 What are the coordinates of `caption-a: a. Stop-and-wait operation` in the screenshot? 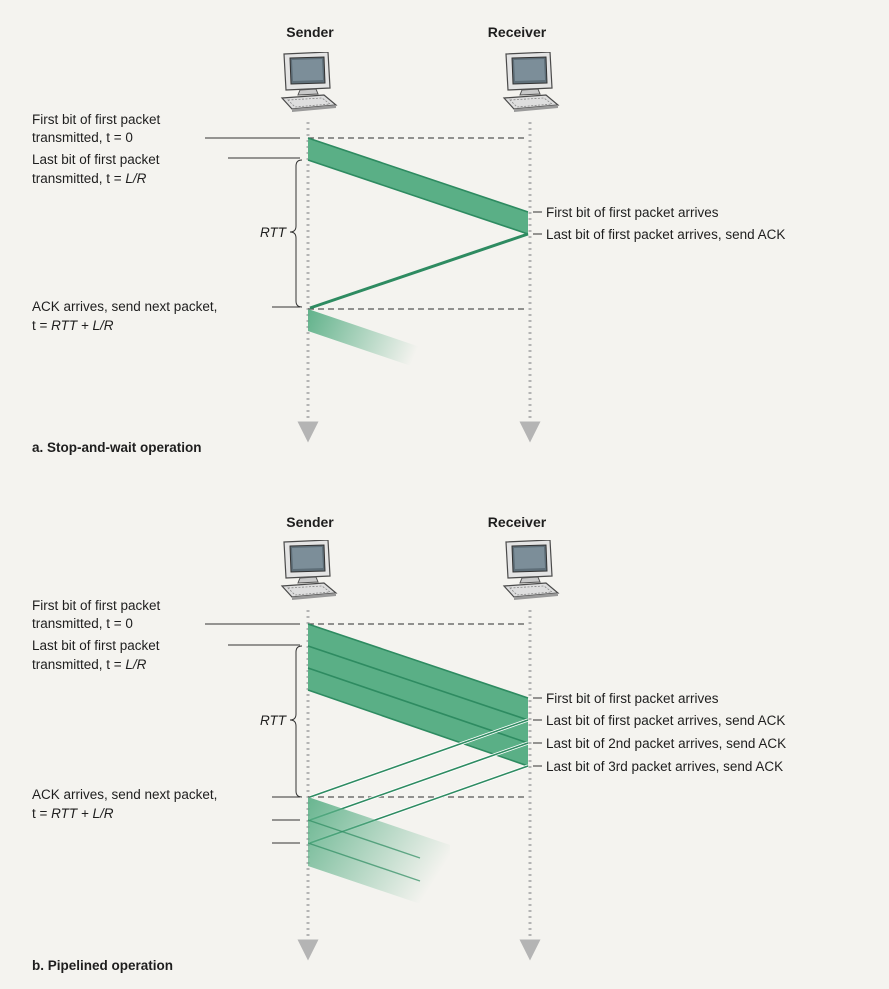 It's located at (117, 447).